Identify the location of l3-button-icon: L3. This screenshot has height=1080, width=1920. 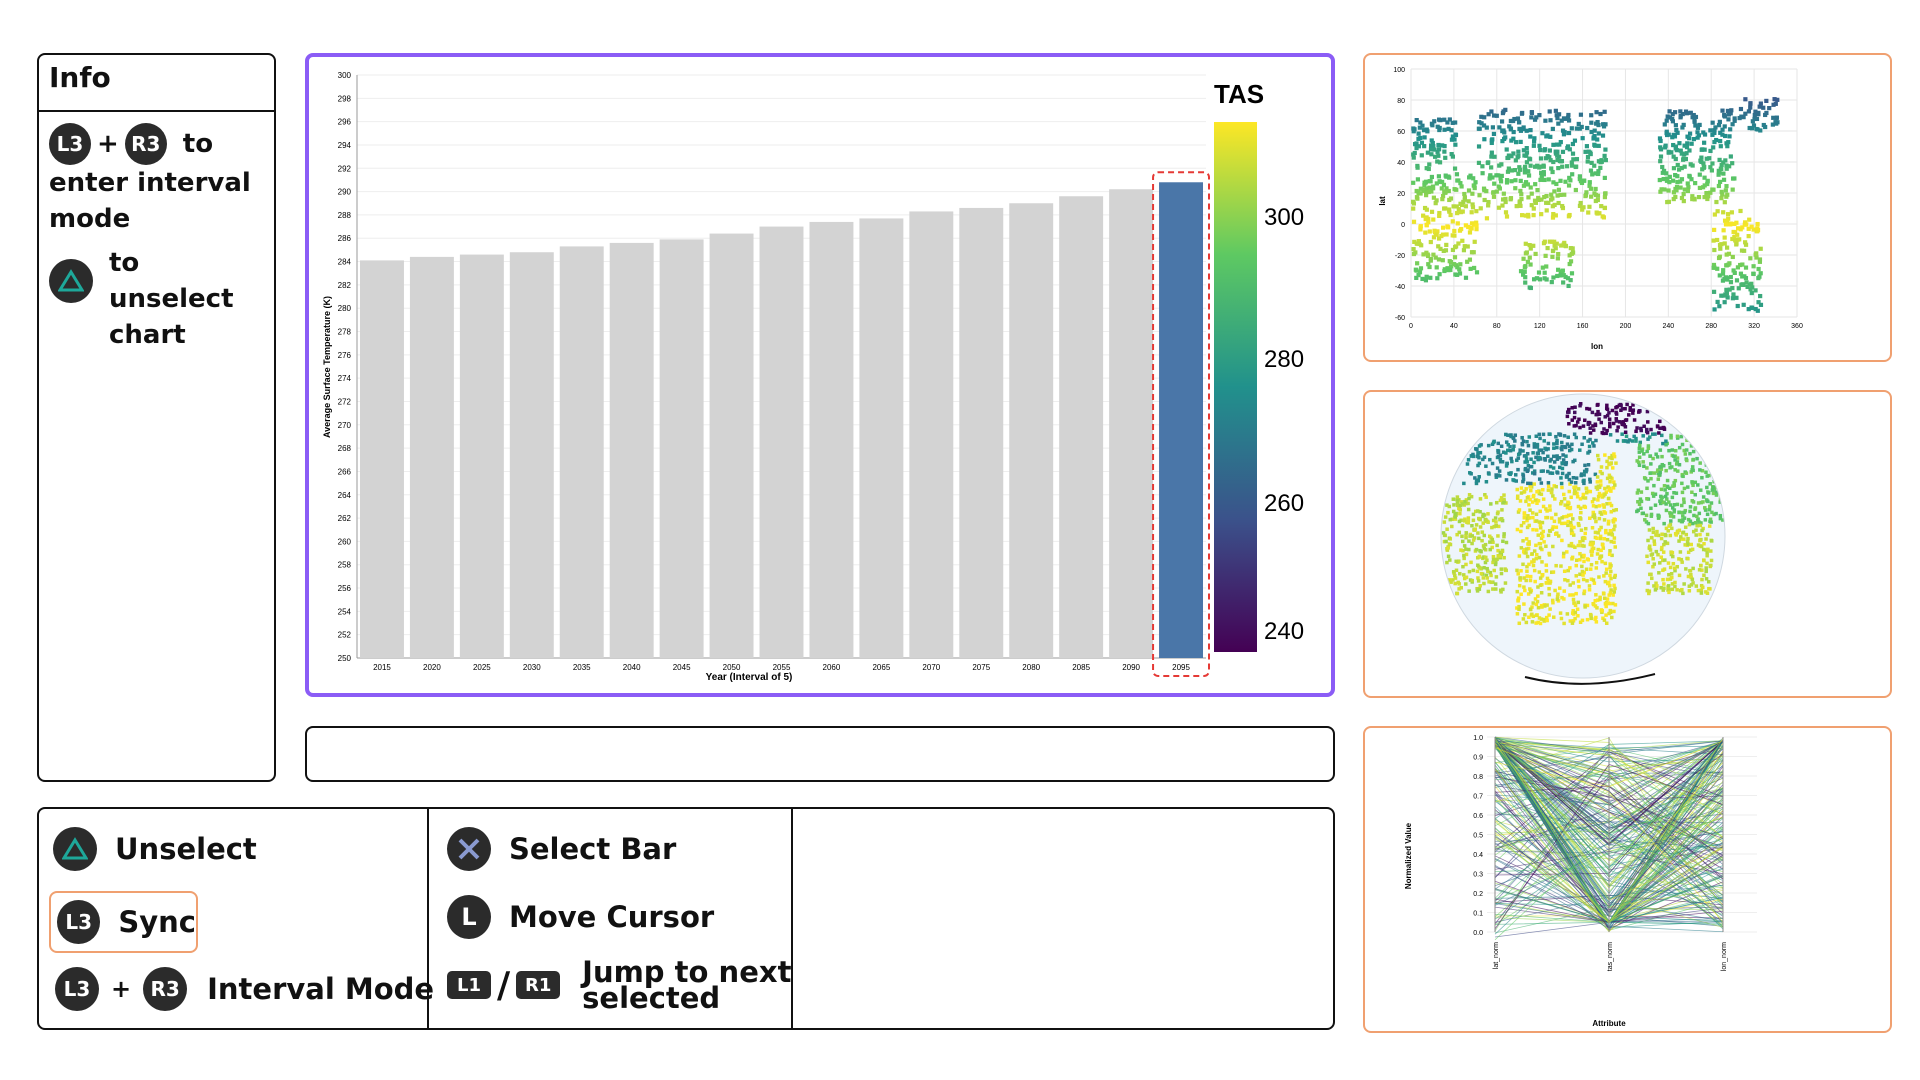
(70, 144).